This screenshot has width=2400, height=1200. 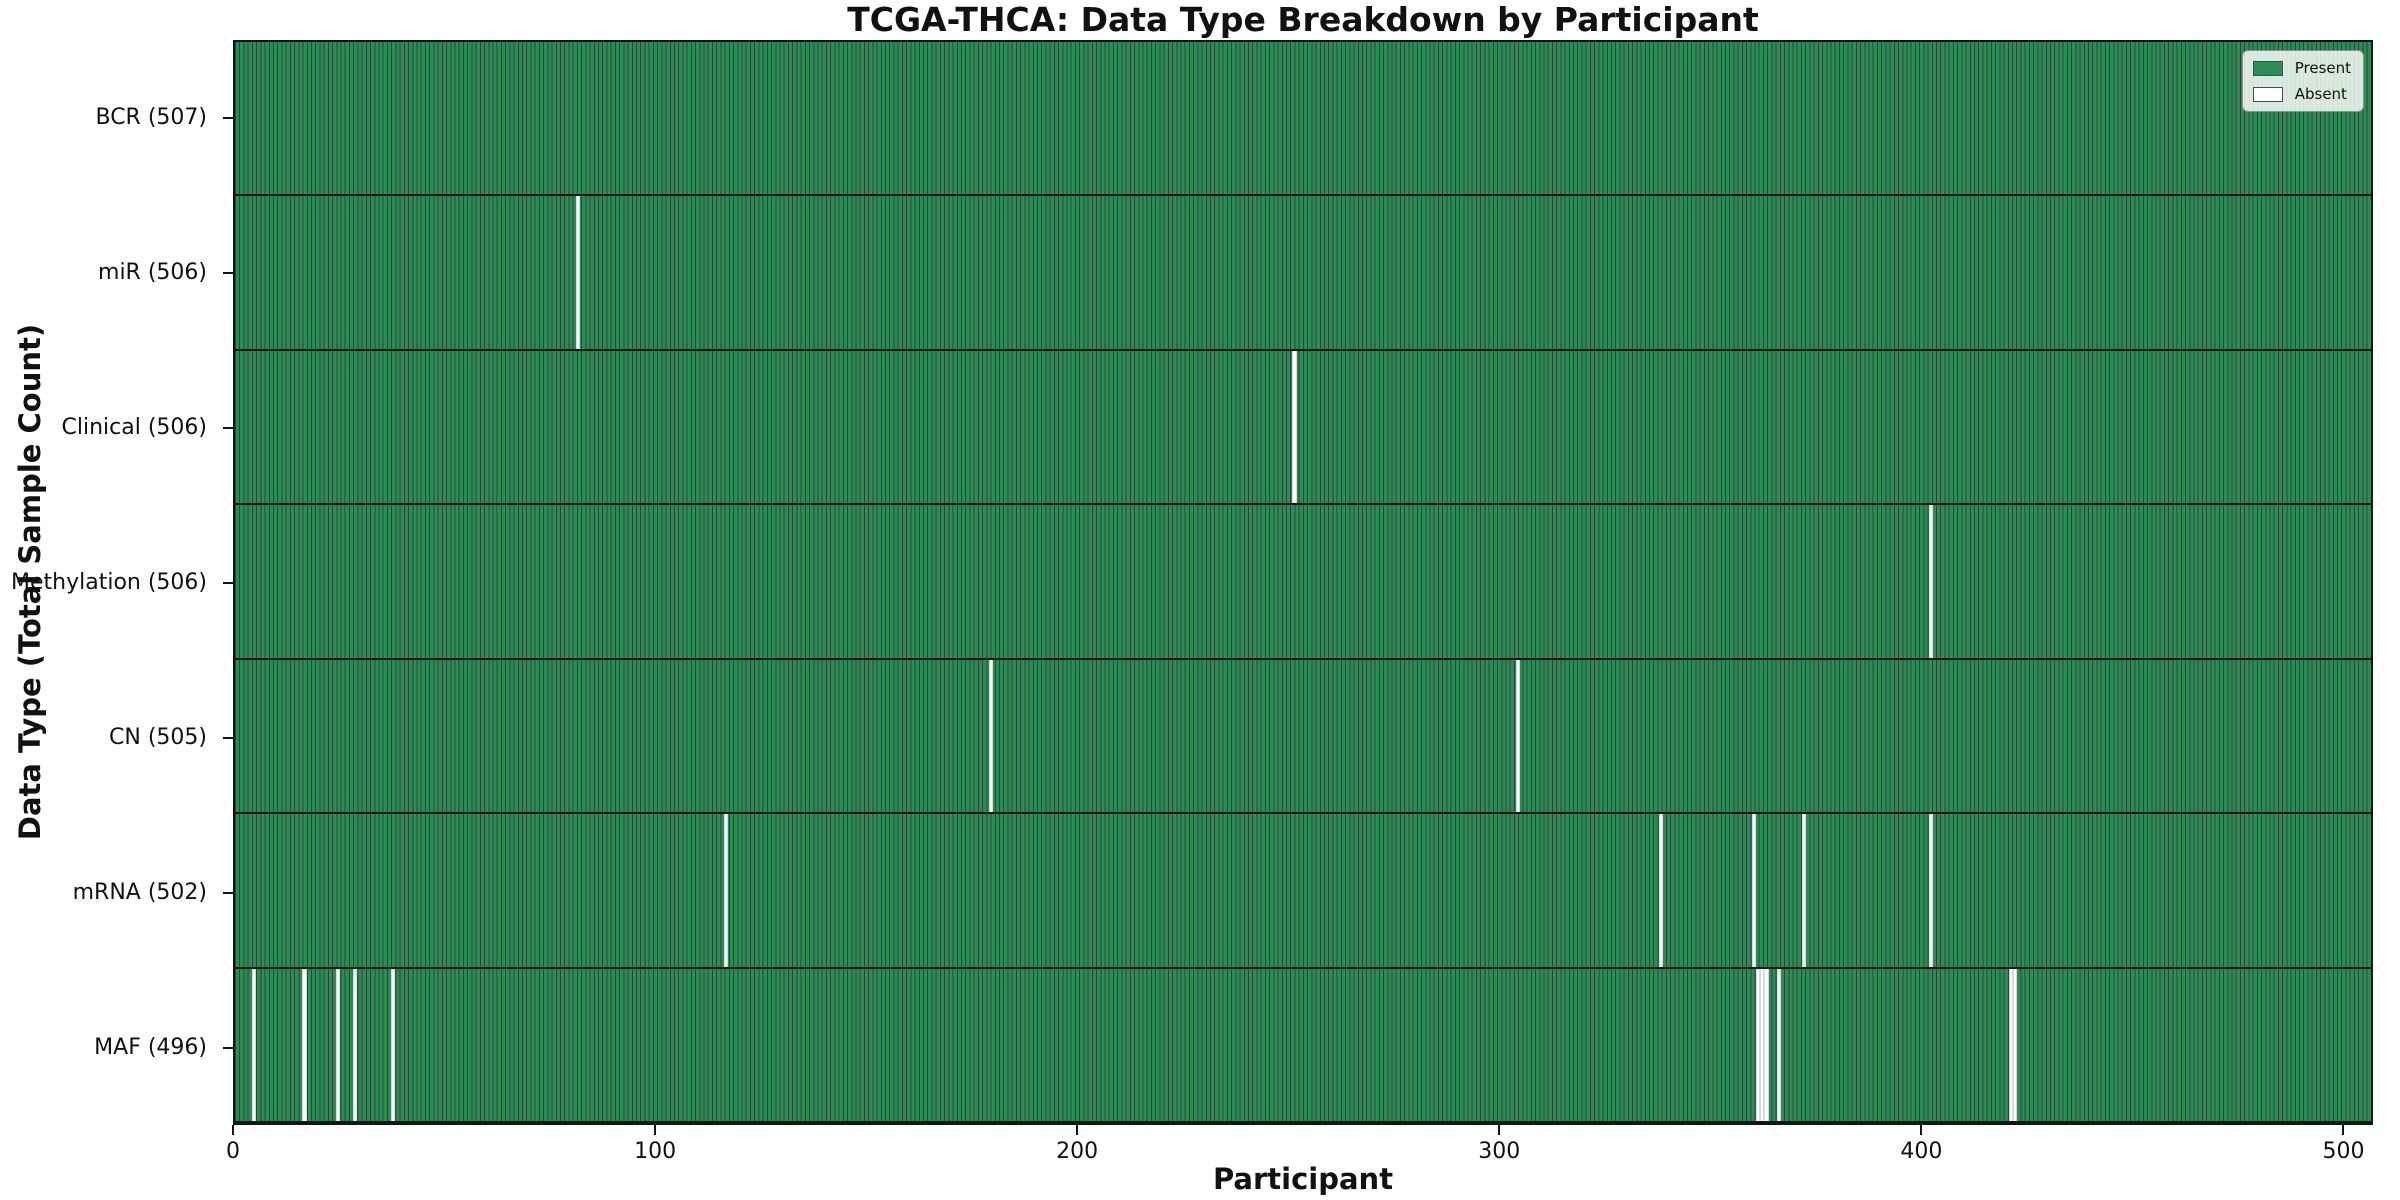 What do you see at coordinates (1303, 891) in the screenshot?
I see `row-band-mrna` at bounding box center [1303, 891].